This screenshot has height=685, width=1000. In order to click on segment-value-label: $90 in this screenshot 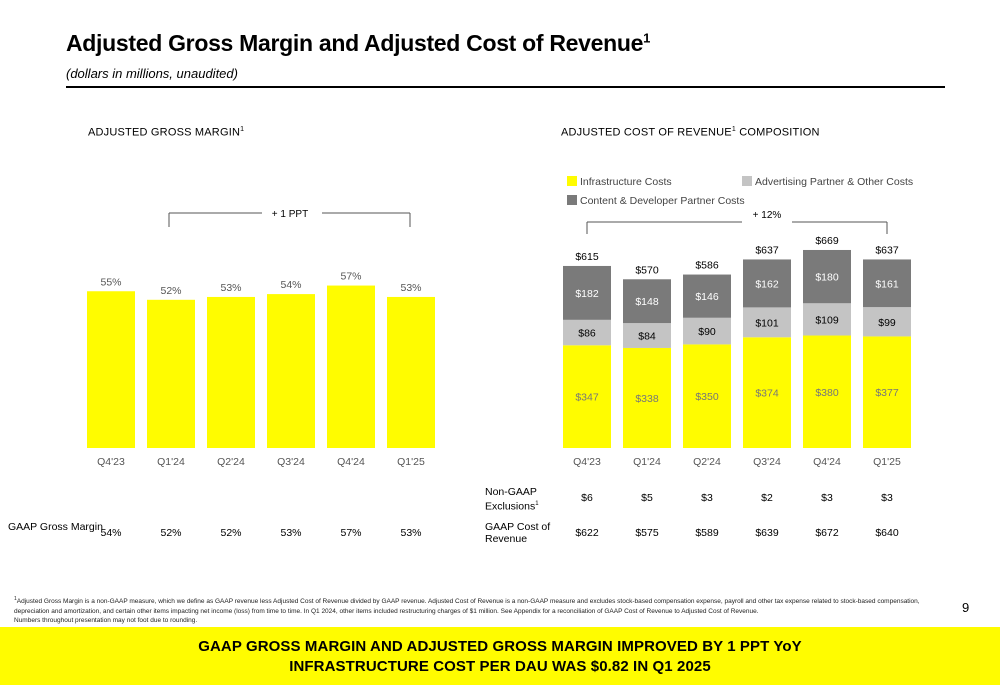, I will do `click(707, 332)`.